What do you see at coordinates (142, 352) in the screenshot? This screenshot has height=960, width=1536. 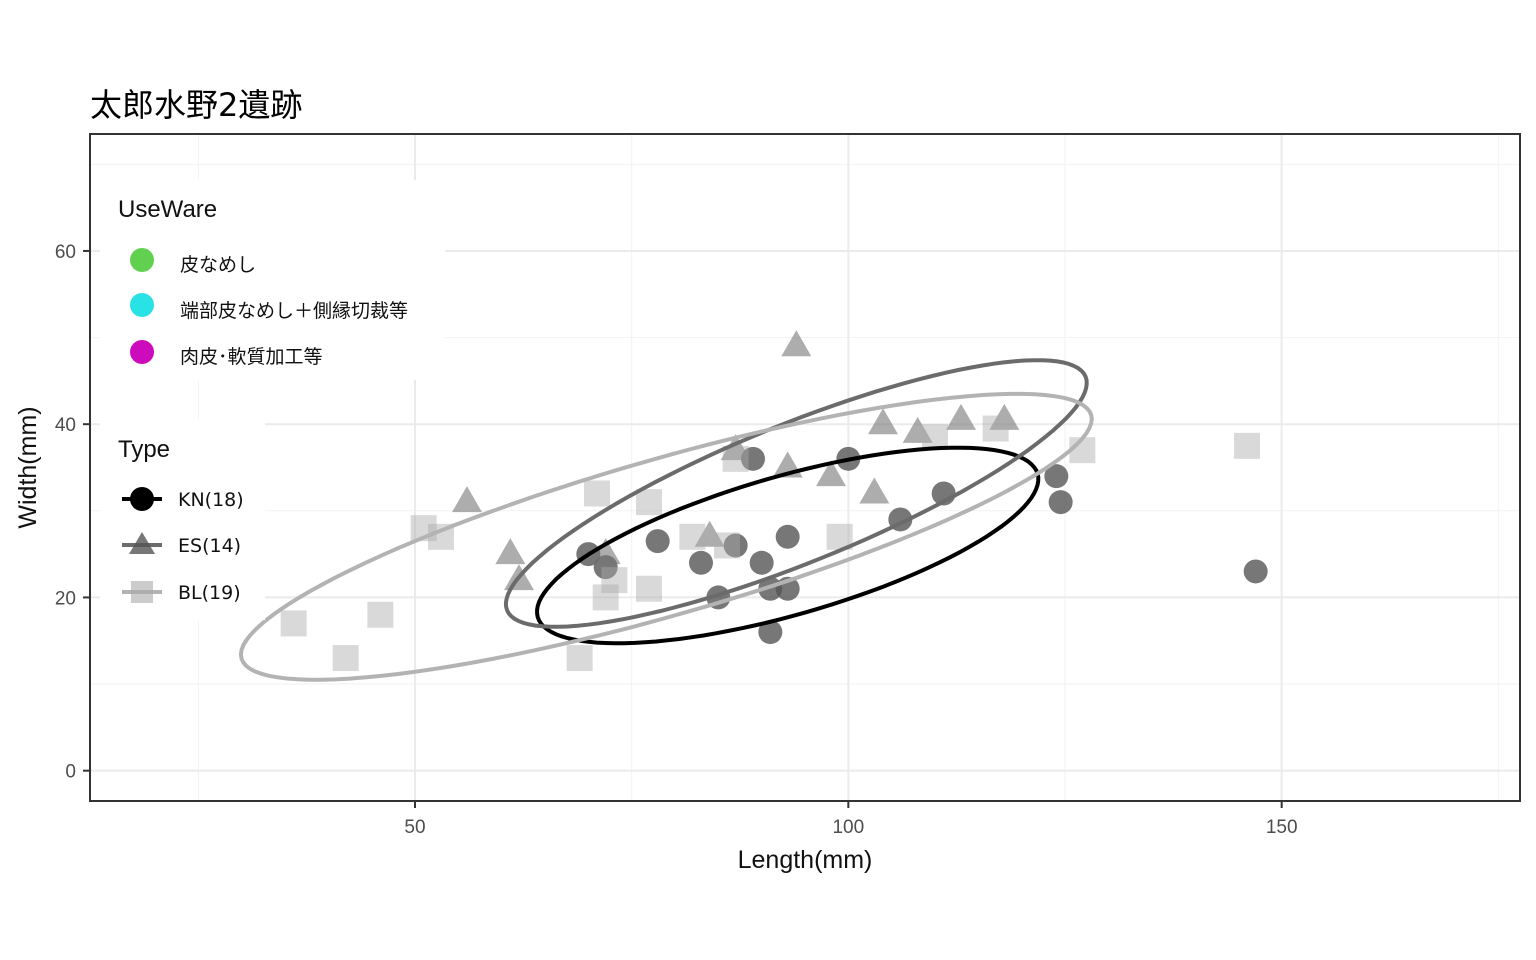 I see `magenta-circle-swatch` at bounding box center [142, 352].